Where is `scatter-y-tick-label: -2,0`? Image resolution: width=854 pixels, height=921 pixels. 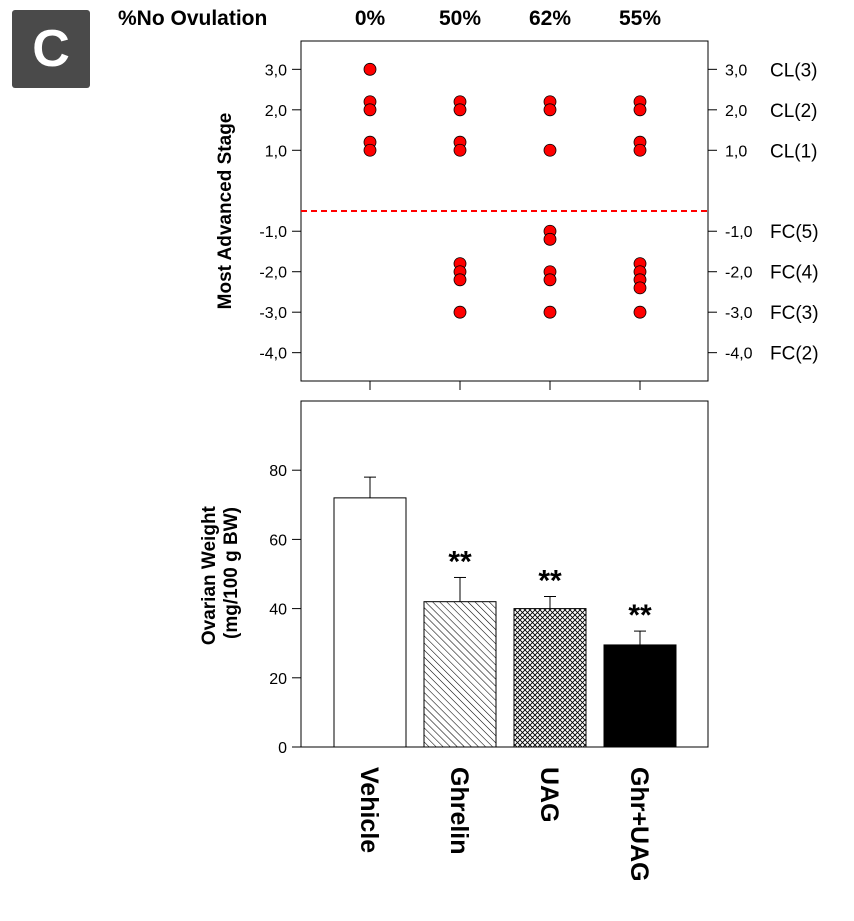
scatter-y-tick-label: -2,0 is located at coordinates (273, 273).